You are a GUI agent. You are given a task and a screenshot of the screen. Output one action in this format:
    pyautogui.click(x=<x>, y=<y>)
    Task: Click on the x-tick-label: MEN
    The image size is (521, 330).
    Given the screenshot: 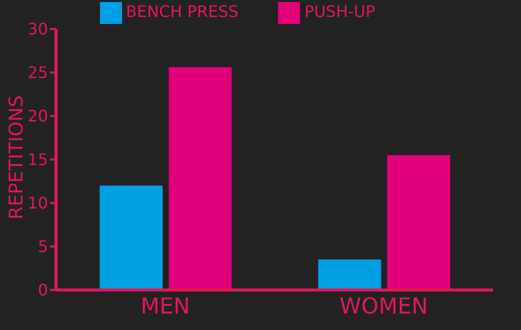 What is the action you would take?
    pyautogui.click(x=165, y=307)
    